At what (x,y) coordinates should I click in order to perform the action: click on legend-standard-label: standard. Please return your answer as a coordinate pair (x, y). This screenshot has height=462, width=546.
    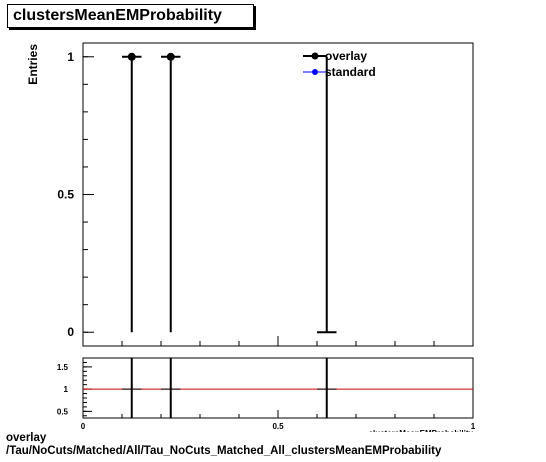
    Looking at the image, I should click on (350, 72).